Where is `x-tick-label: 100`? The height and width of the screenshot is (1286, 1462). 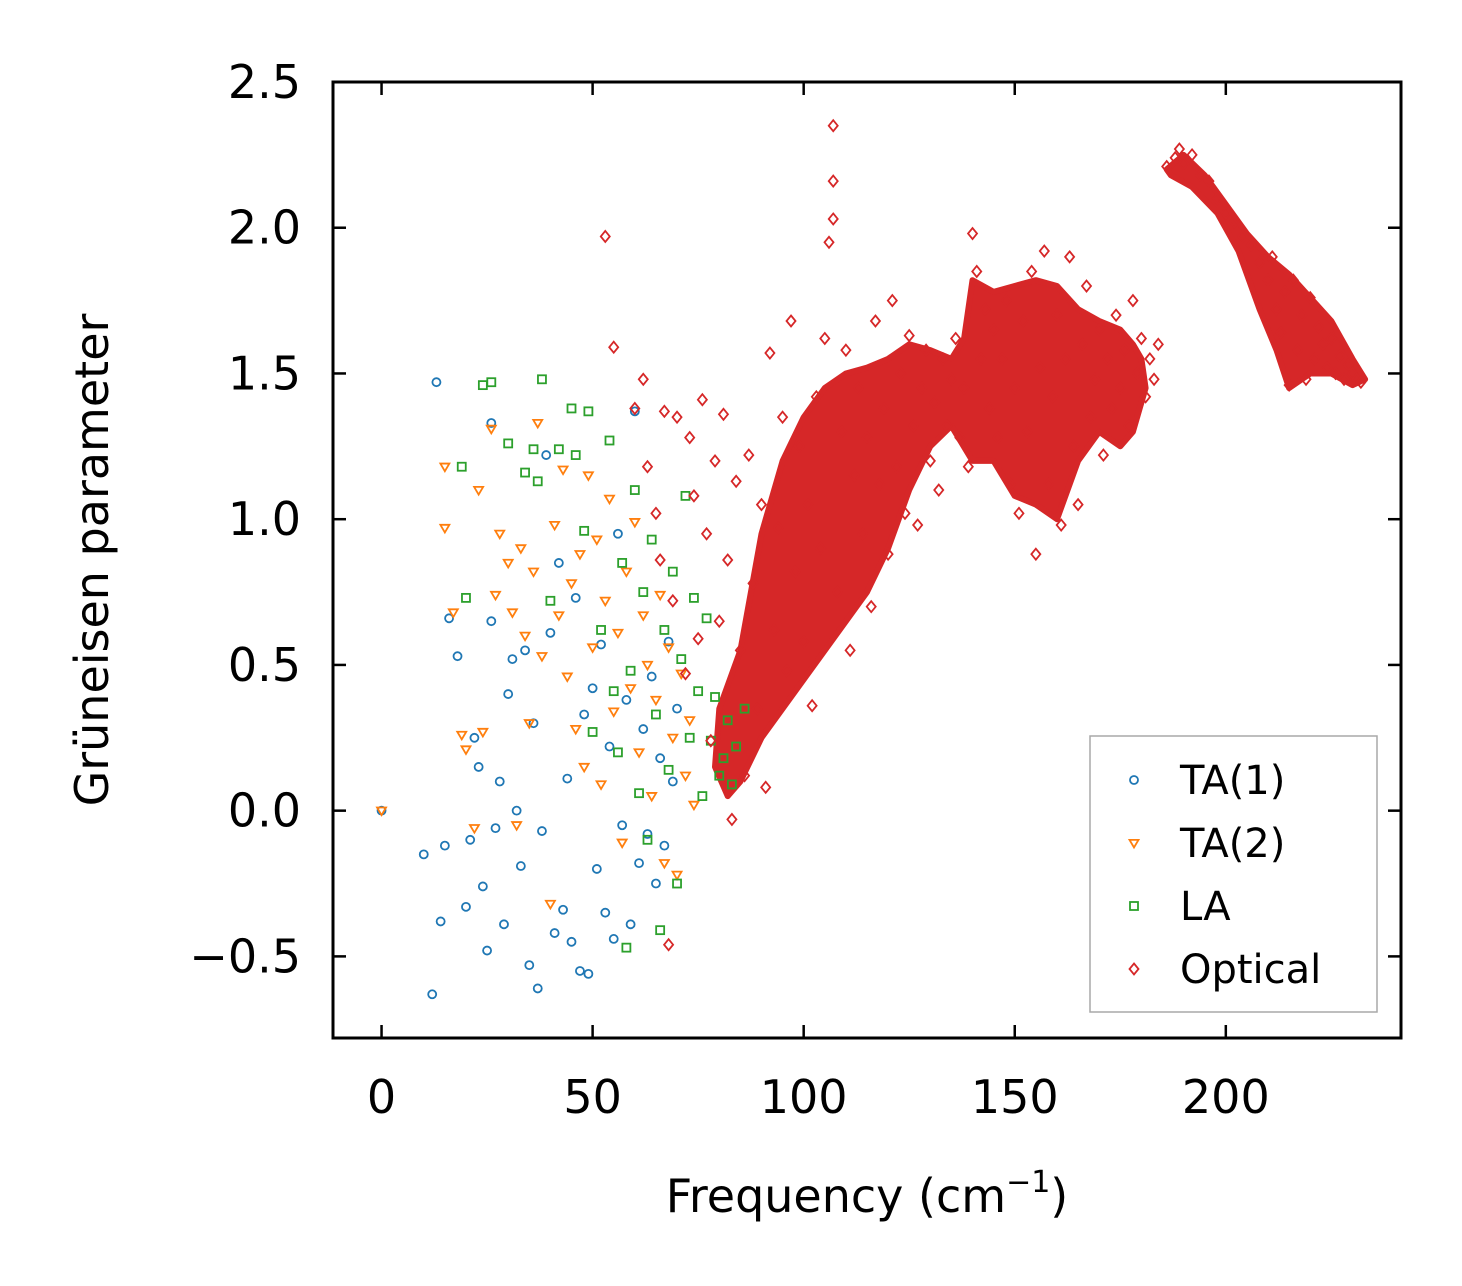 x-tick-label: 100 is located at coordinates (804, 1097).